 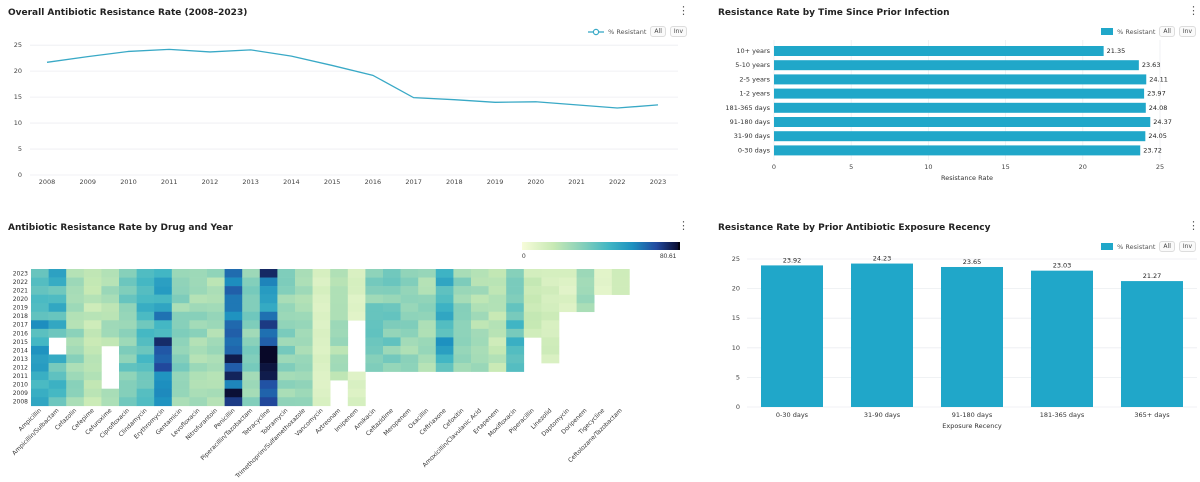 I want to click on hbar-category-label: 10+ years, so click(x=753, y=51).